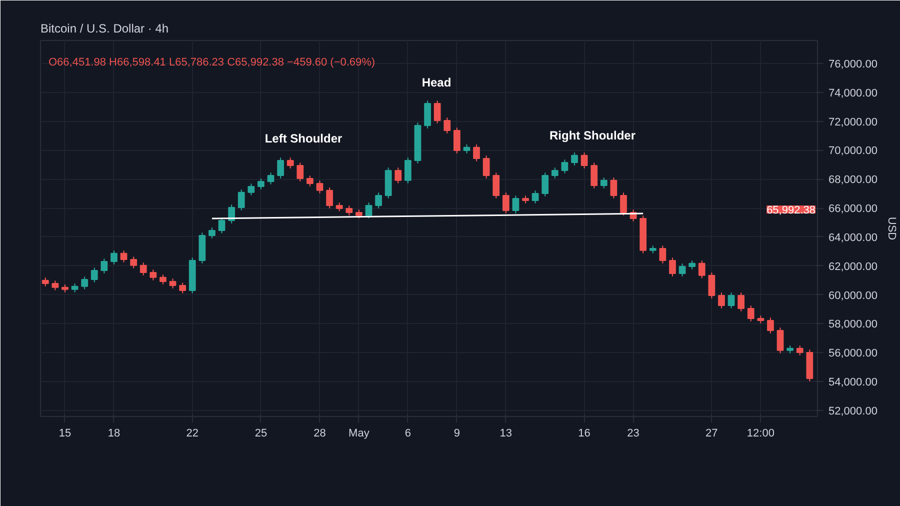 This screenshot has height=506, width=900. I want to click on y-axis-title: USD, so click(891, 228).